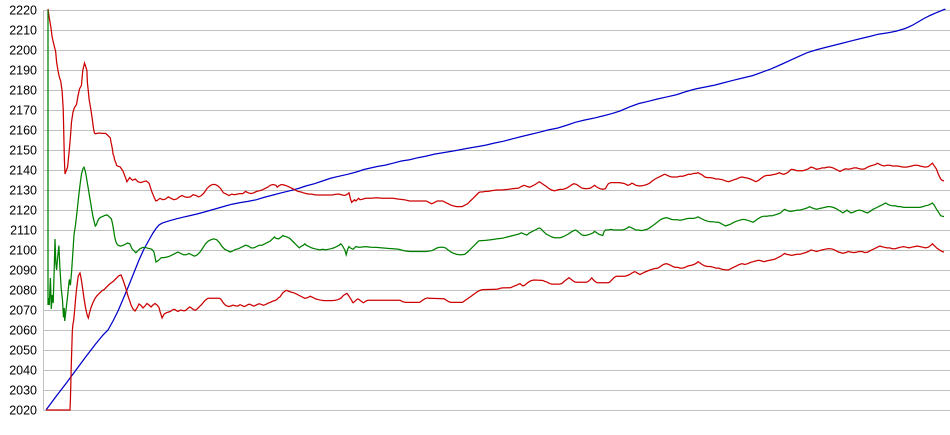 Image resolution: width=950 pixels, height=435 pixels. Describe the element at coordinates (23, 231) in the screenshot. I see `svg-text: 2110` at that location.